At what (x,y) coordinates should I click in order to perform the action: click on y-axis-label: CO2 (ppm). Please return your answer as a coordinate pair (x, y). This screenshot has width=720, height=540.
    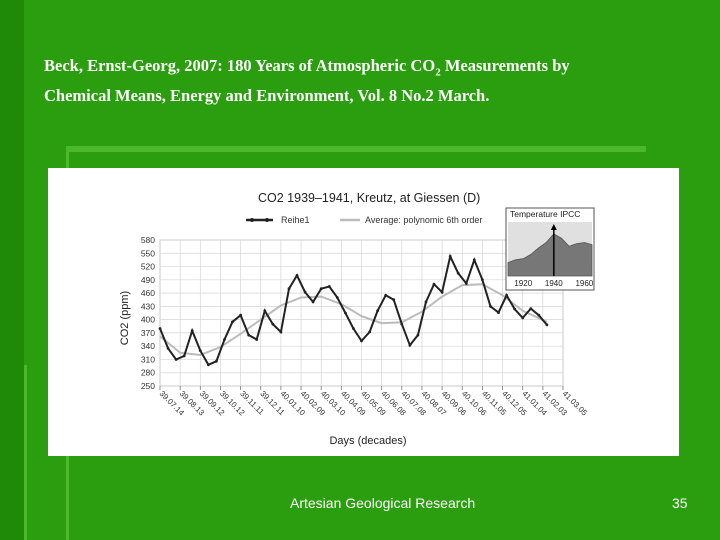
    Looking at the image, I should click on (125, 318).